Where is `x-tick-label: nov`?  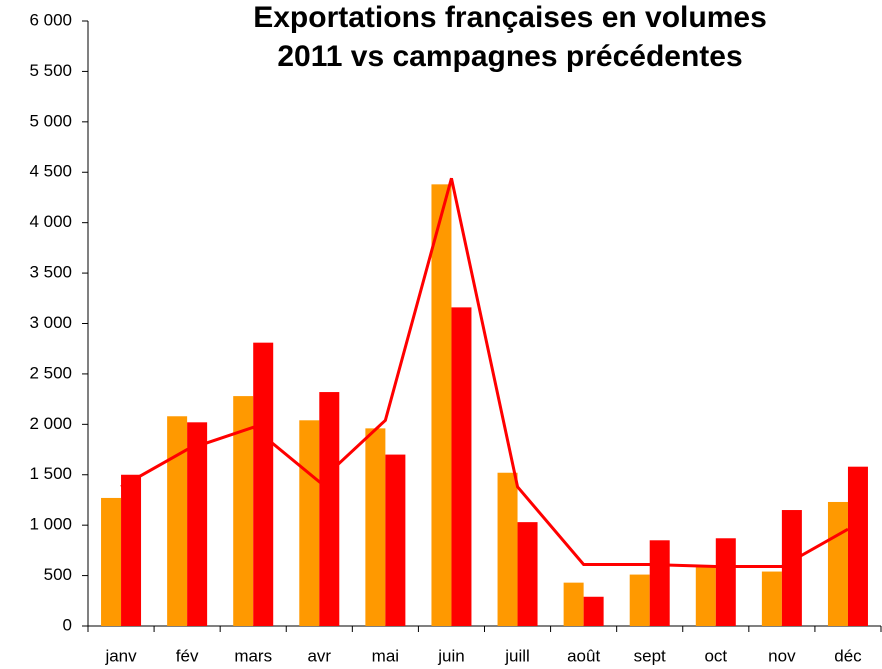 x-tick-label: nov is located at coordinates (782, 655).